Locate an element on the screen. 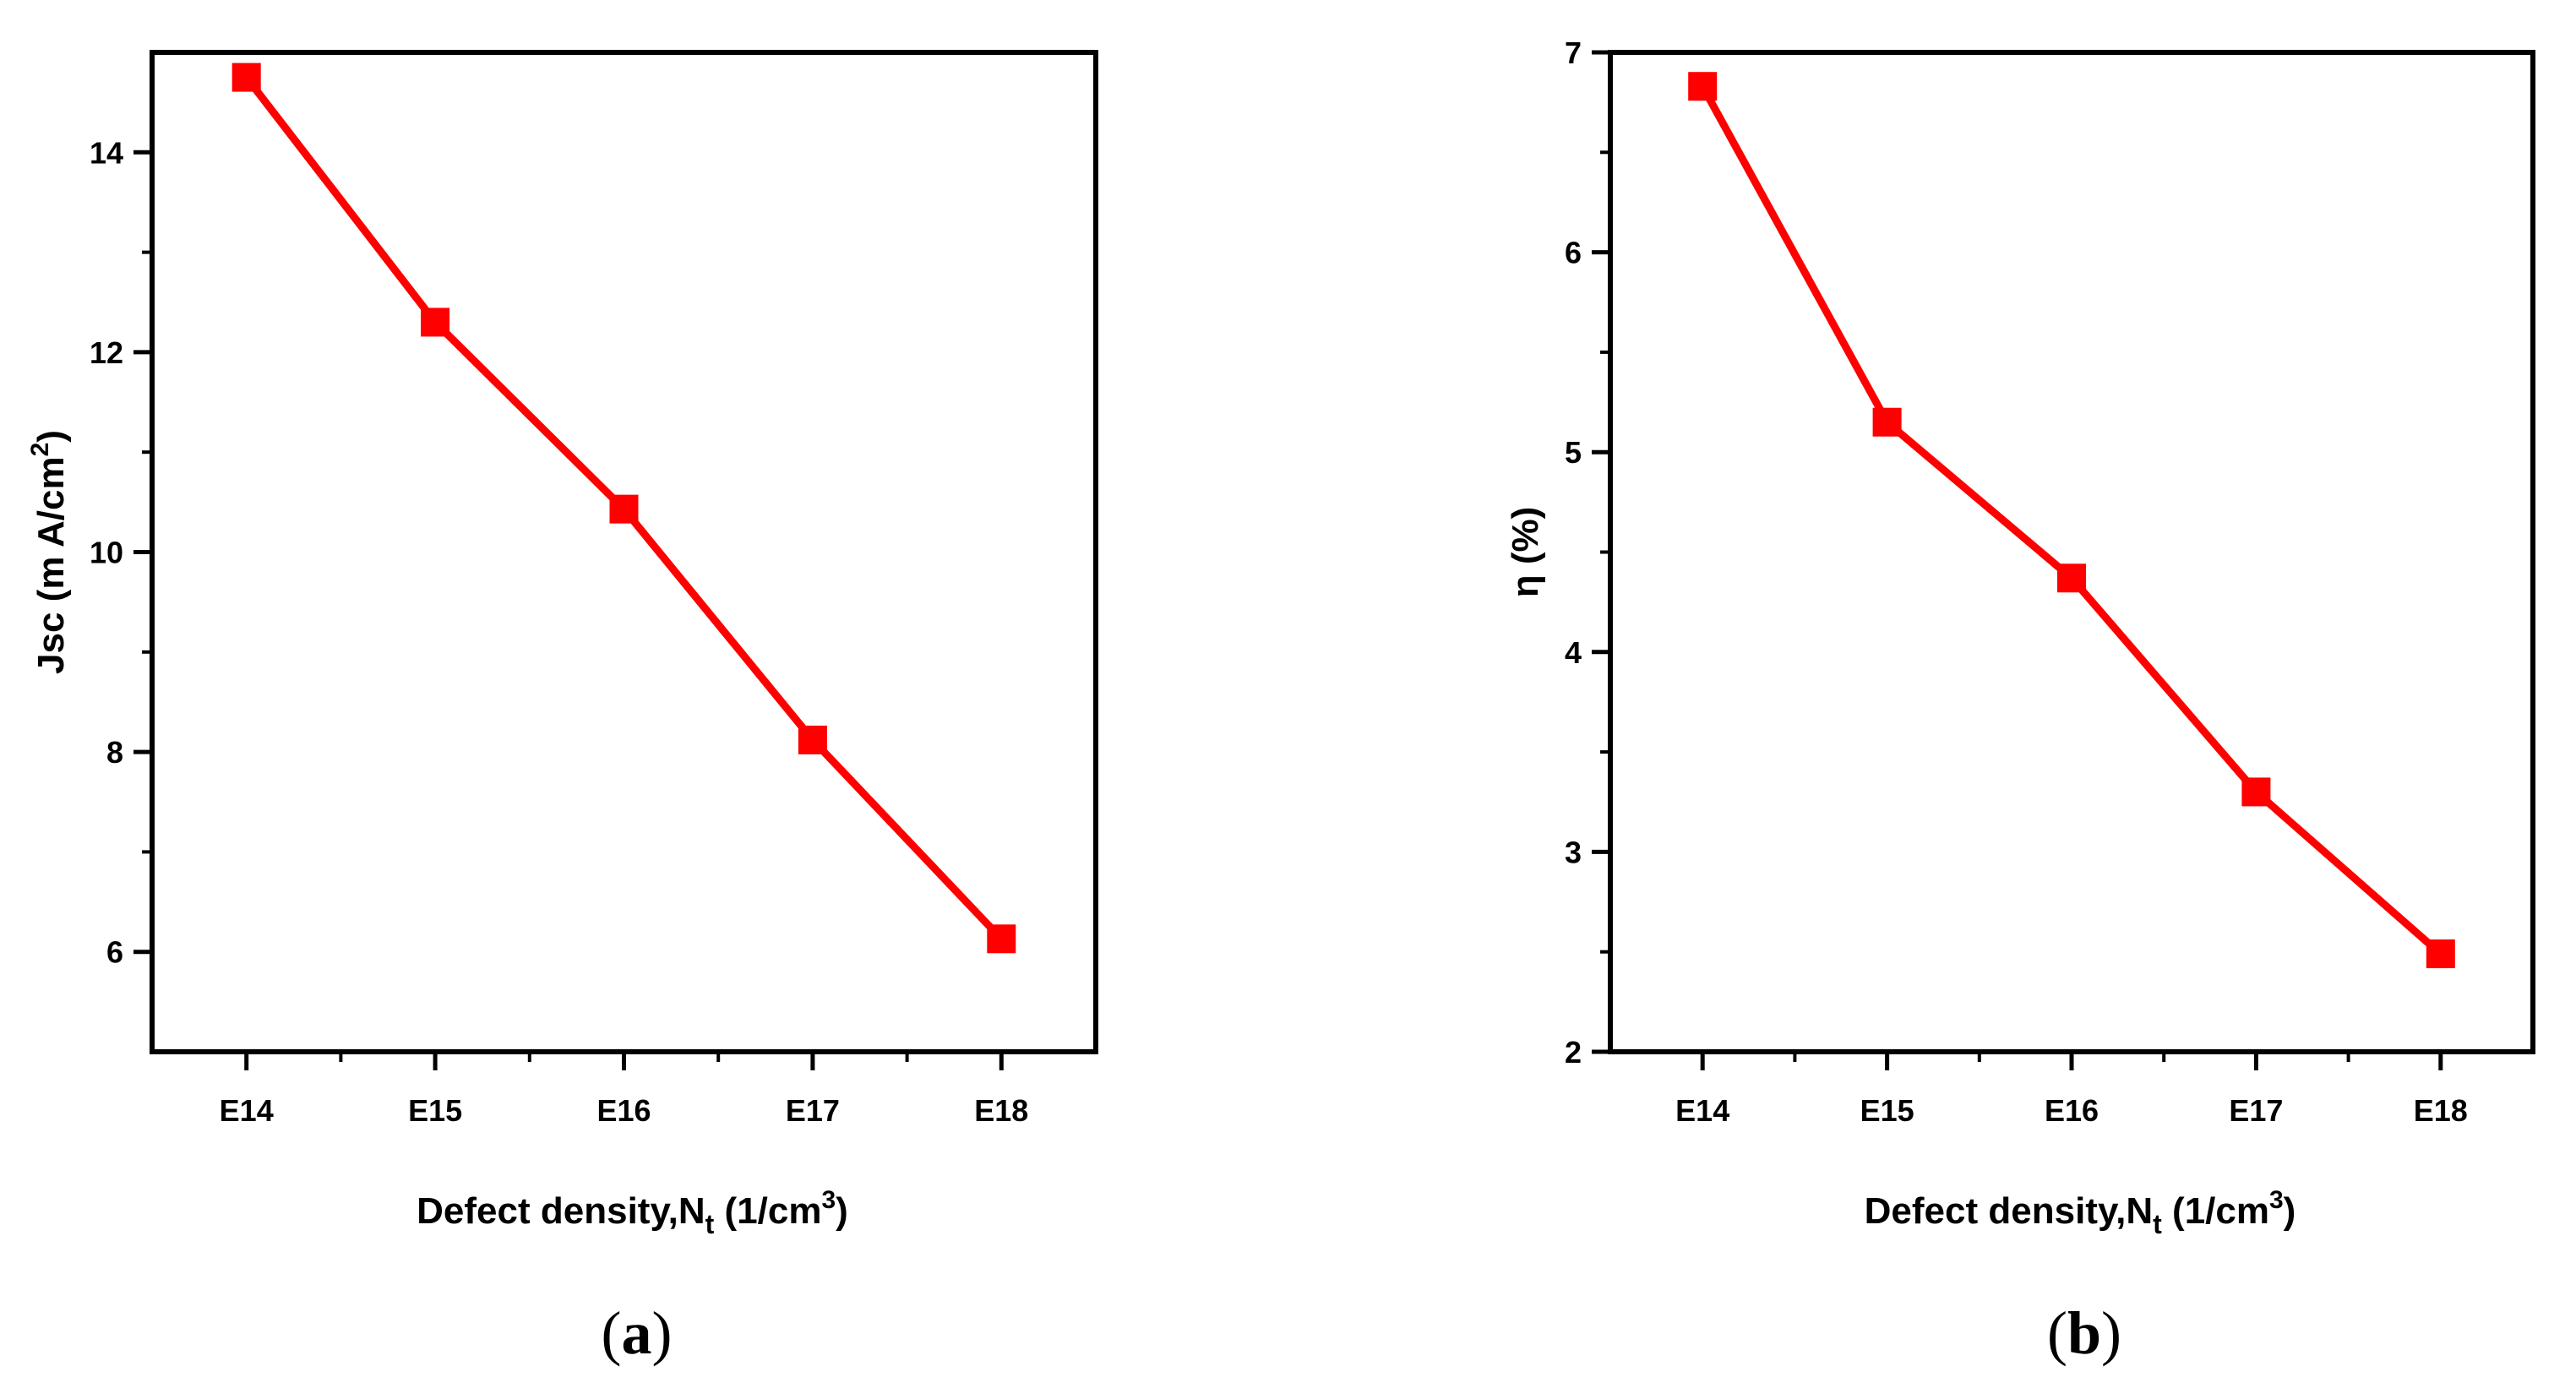  x-axis-label-a: Defect density,Nt (1/cm3) is located at coordinates (632, 1212).